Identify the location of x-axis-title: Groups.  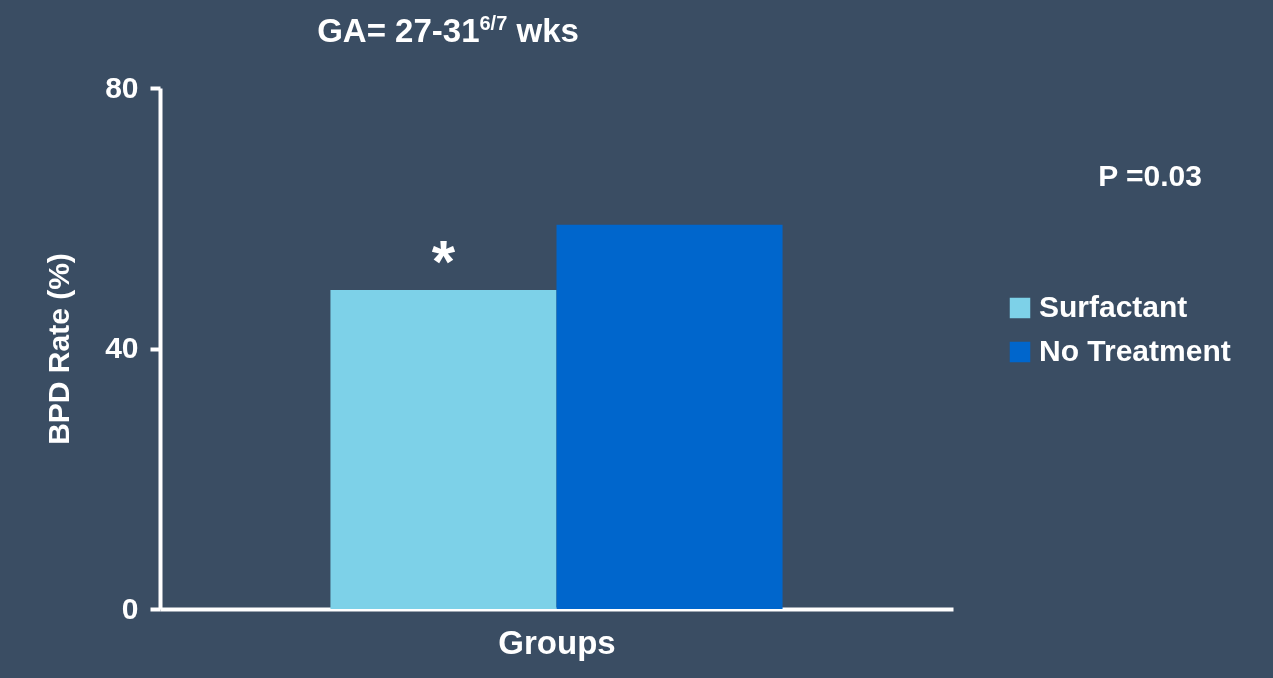
(557, 642).